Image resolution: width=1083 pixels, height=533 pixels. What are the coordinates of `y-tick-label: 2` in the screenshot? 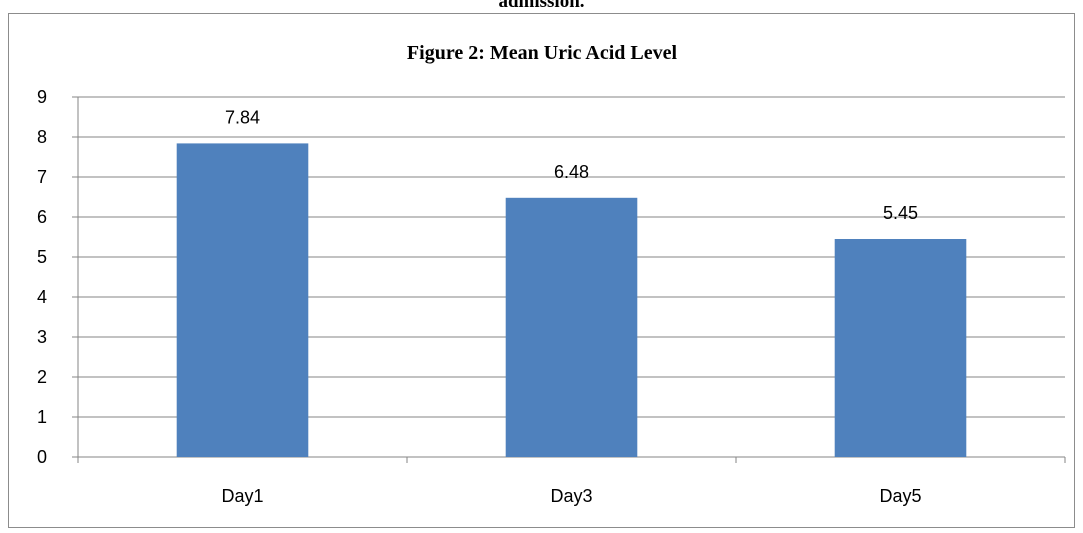 It's located at (42, 377).